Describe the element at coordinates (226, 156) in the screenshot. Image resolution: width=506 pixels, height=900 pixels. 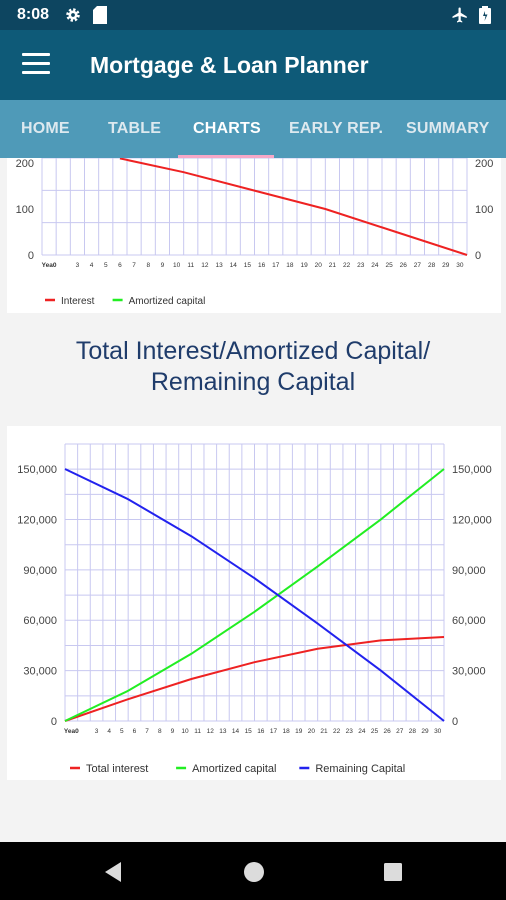
I see `active-tab-indicator` at that location.